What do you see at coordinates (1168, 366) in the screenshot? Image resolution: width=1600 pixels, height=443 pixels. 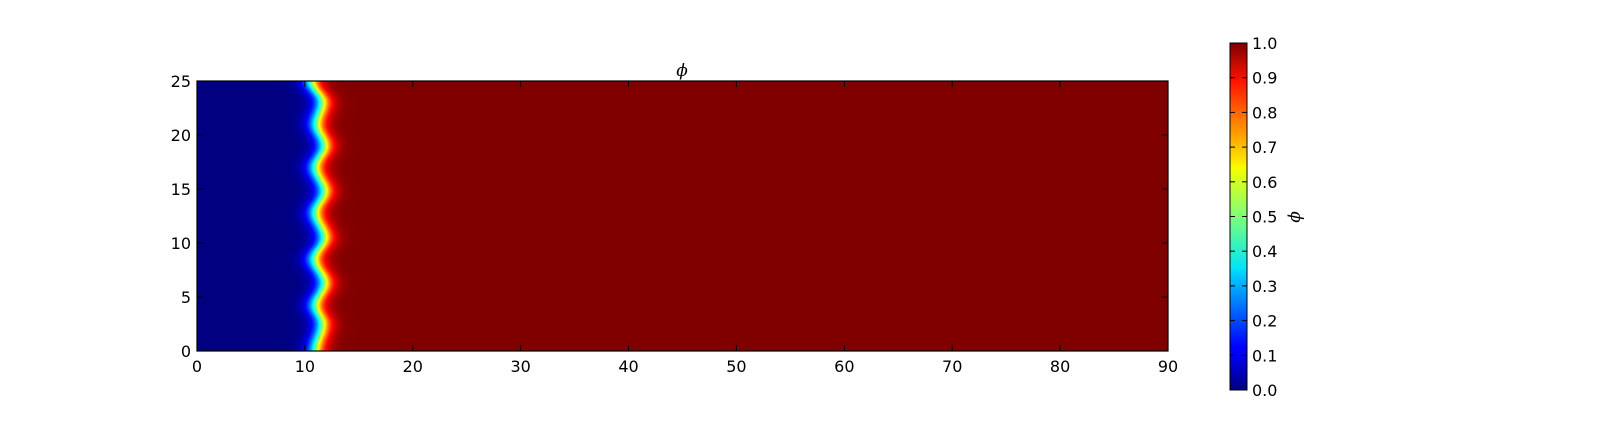 I see `x-tick-label: 90` at bounding box center [1168, 366].